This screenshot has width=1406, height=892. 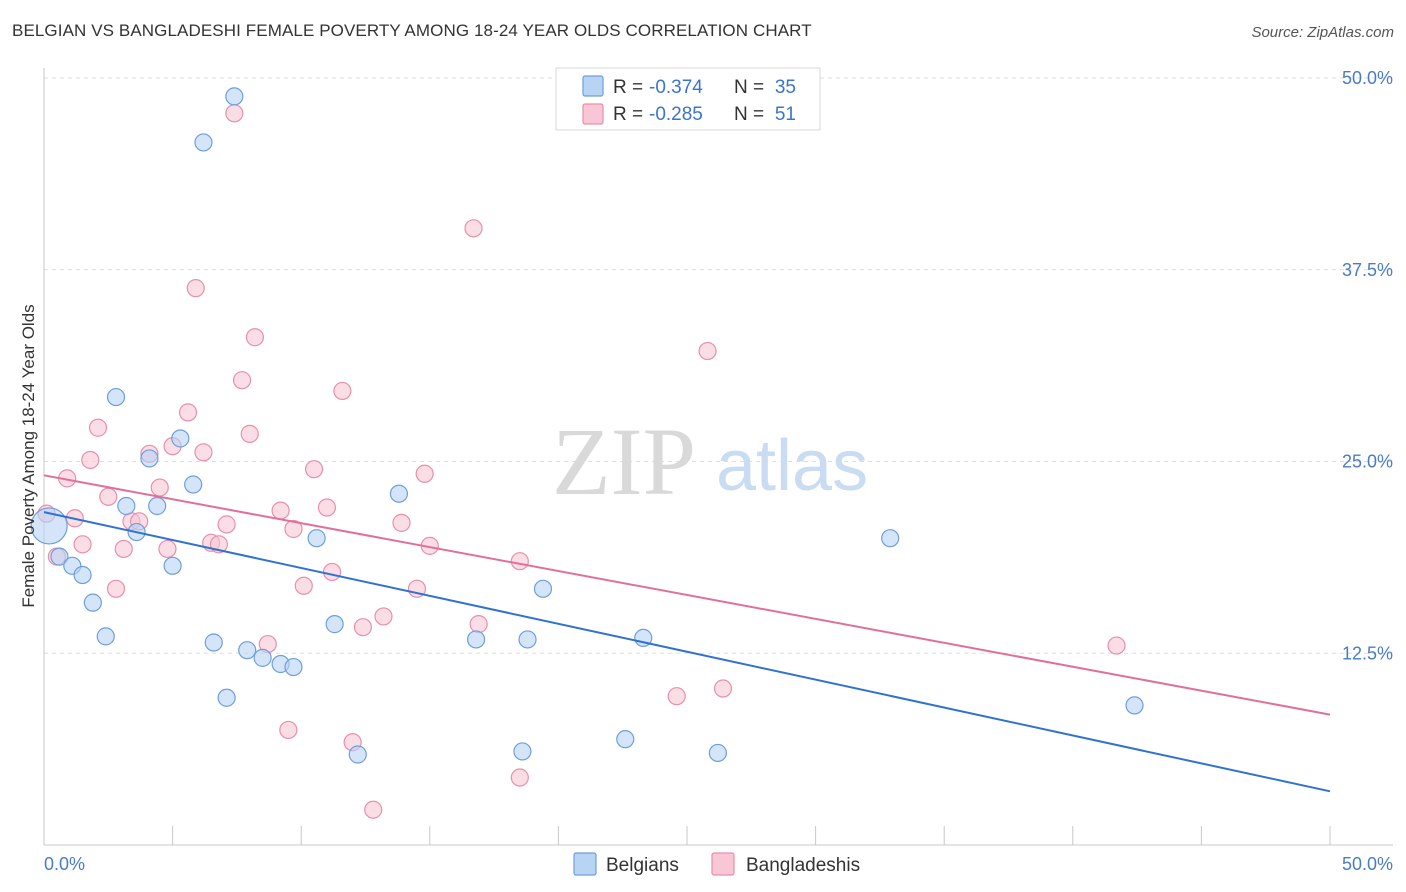 I want to click on legend-n-value-belgians: 35, so click(x=785, y=87).